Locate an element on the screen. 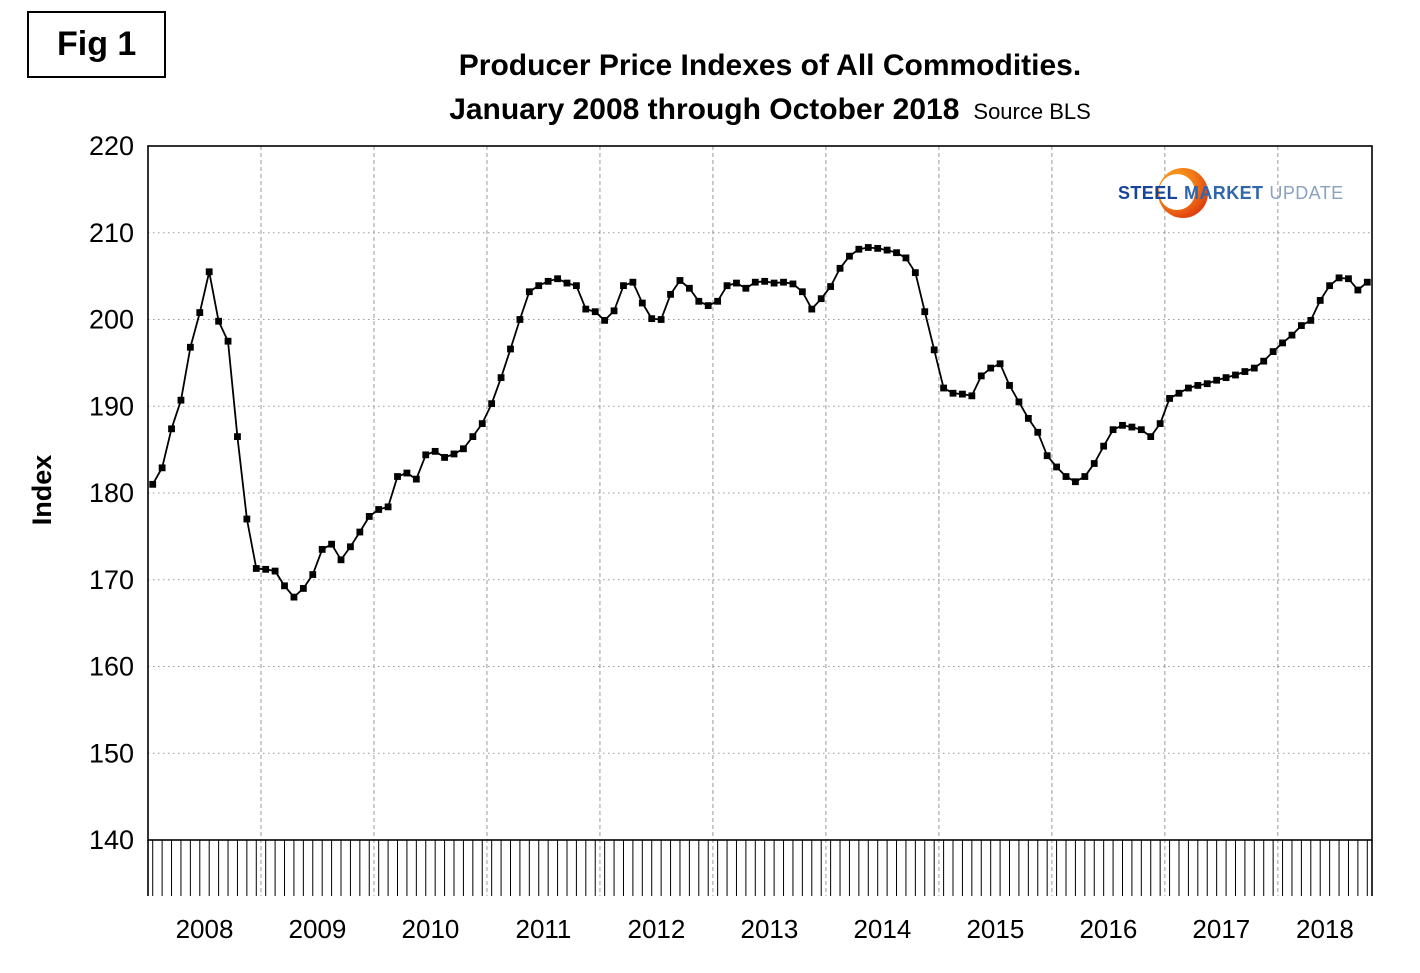 This screenshot has height=973, width=1420. svg-text: 210 is located at coordinates (111, 233).